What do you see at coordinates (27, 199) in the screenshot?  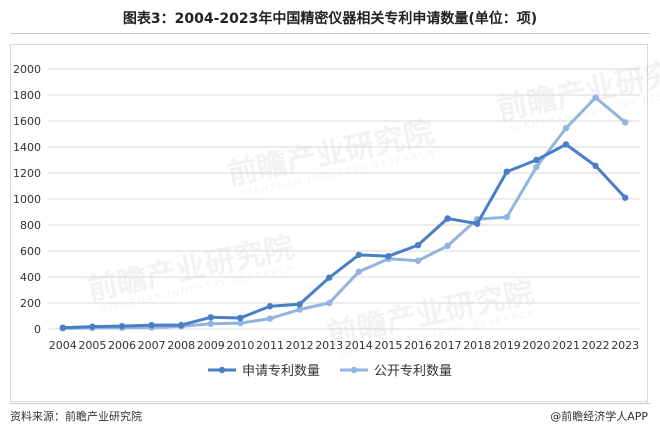 I see `y-tick-label: 1000` at bounding box center [27, 199].